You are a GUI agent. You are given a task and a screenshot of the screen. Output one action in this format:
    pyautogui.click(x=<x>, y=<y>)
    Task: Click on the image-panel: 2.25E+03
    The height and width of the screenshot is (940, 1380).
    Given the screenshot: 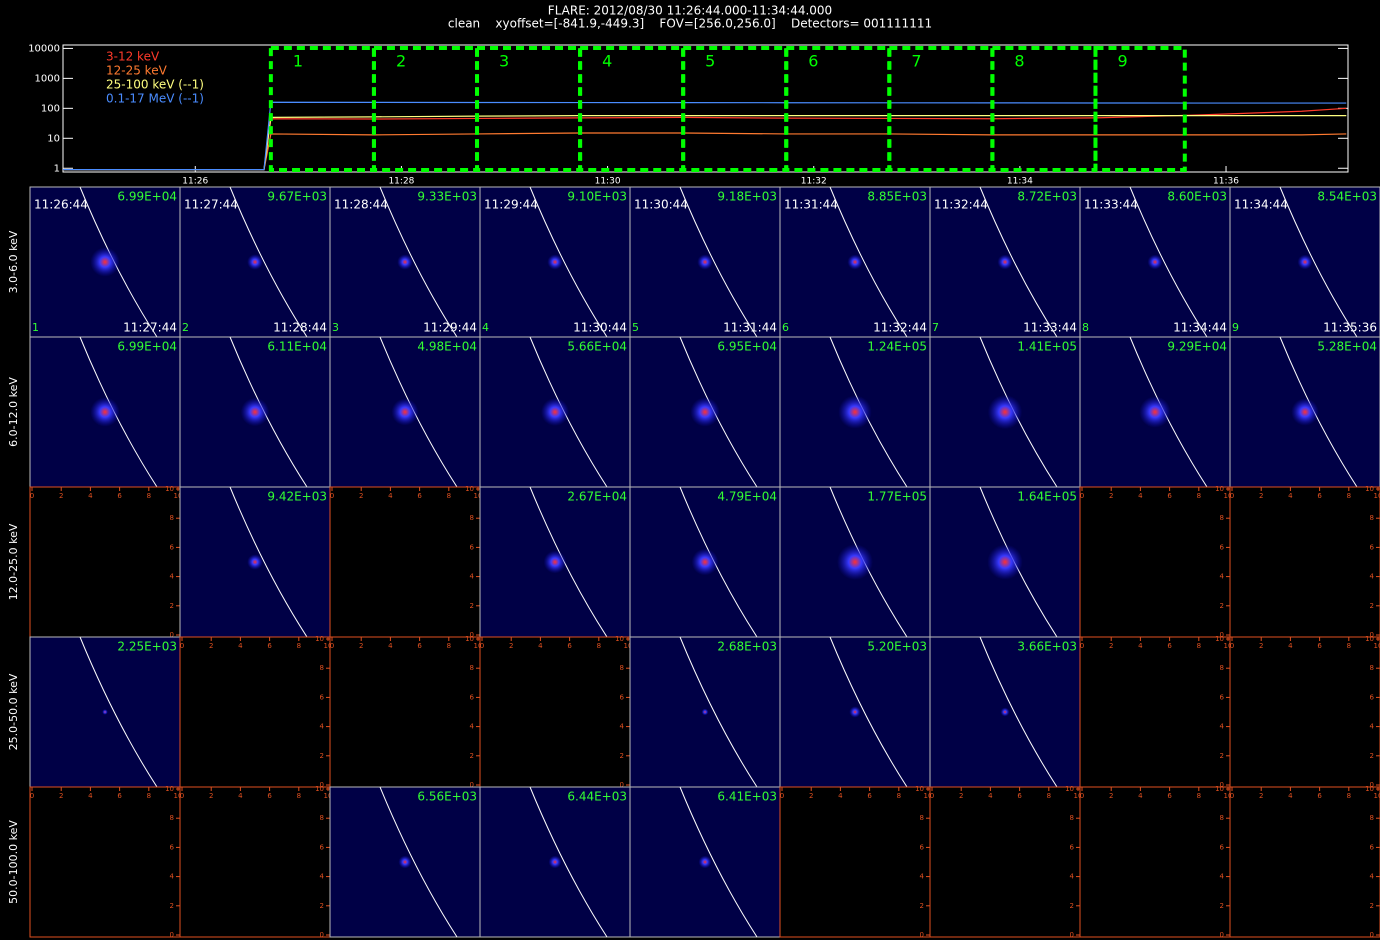 What is the action you would take?
    pyautogui.click(x=105, y=712)
    